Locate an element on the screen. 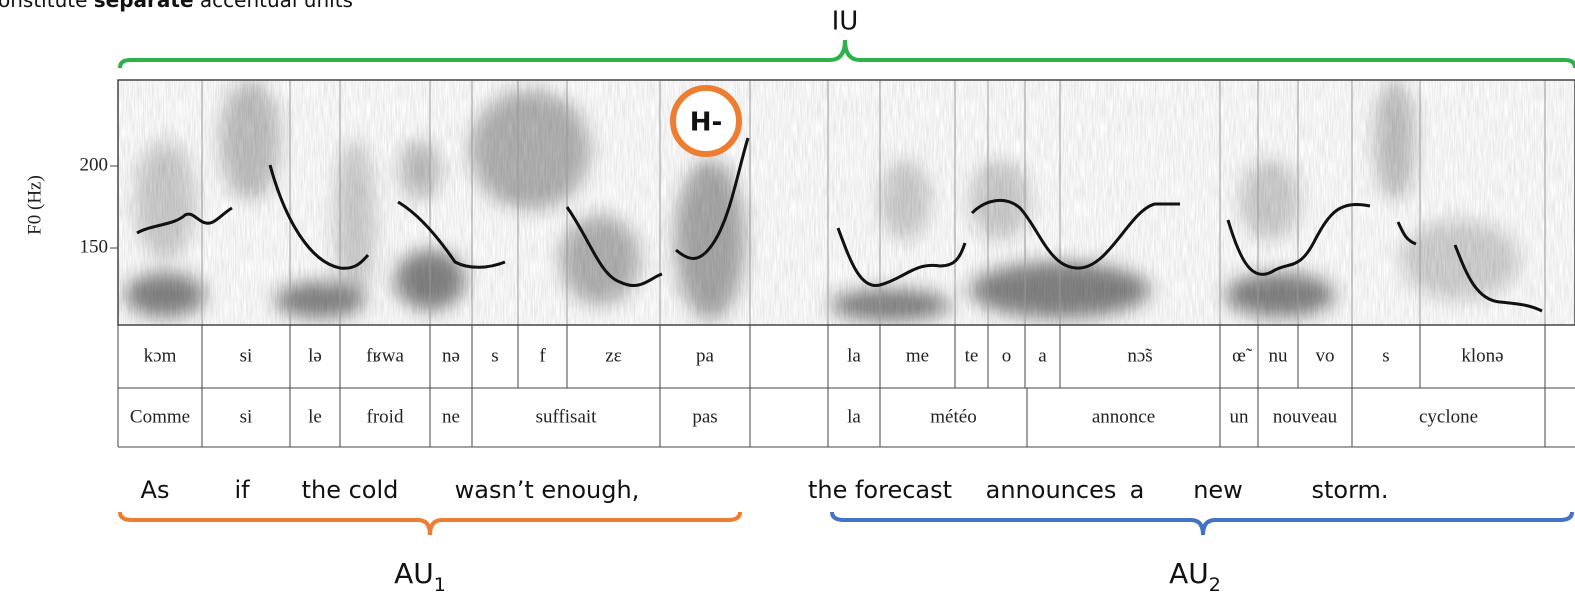 The image size is (1575, 600). translation-word: the forecast is located at coordinates (880, 490).